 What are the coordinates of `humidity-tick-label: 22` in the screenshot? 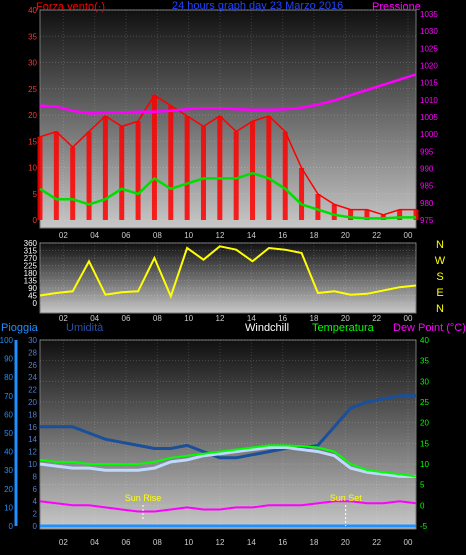 It's located at (32, 390).